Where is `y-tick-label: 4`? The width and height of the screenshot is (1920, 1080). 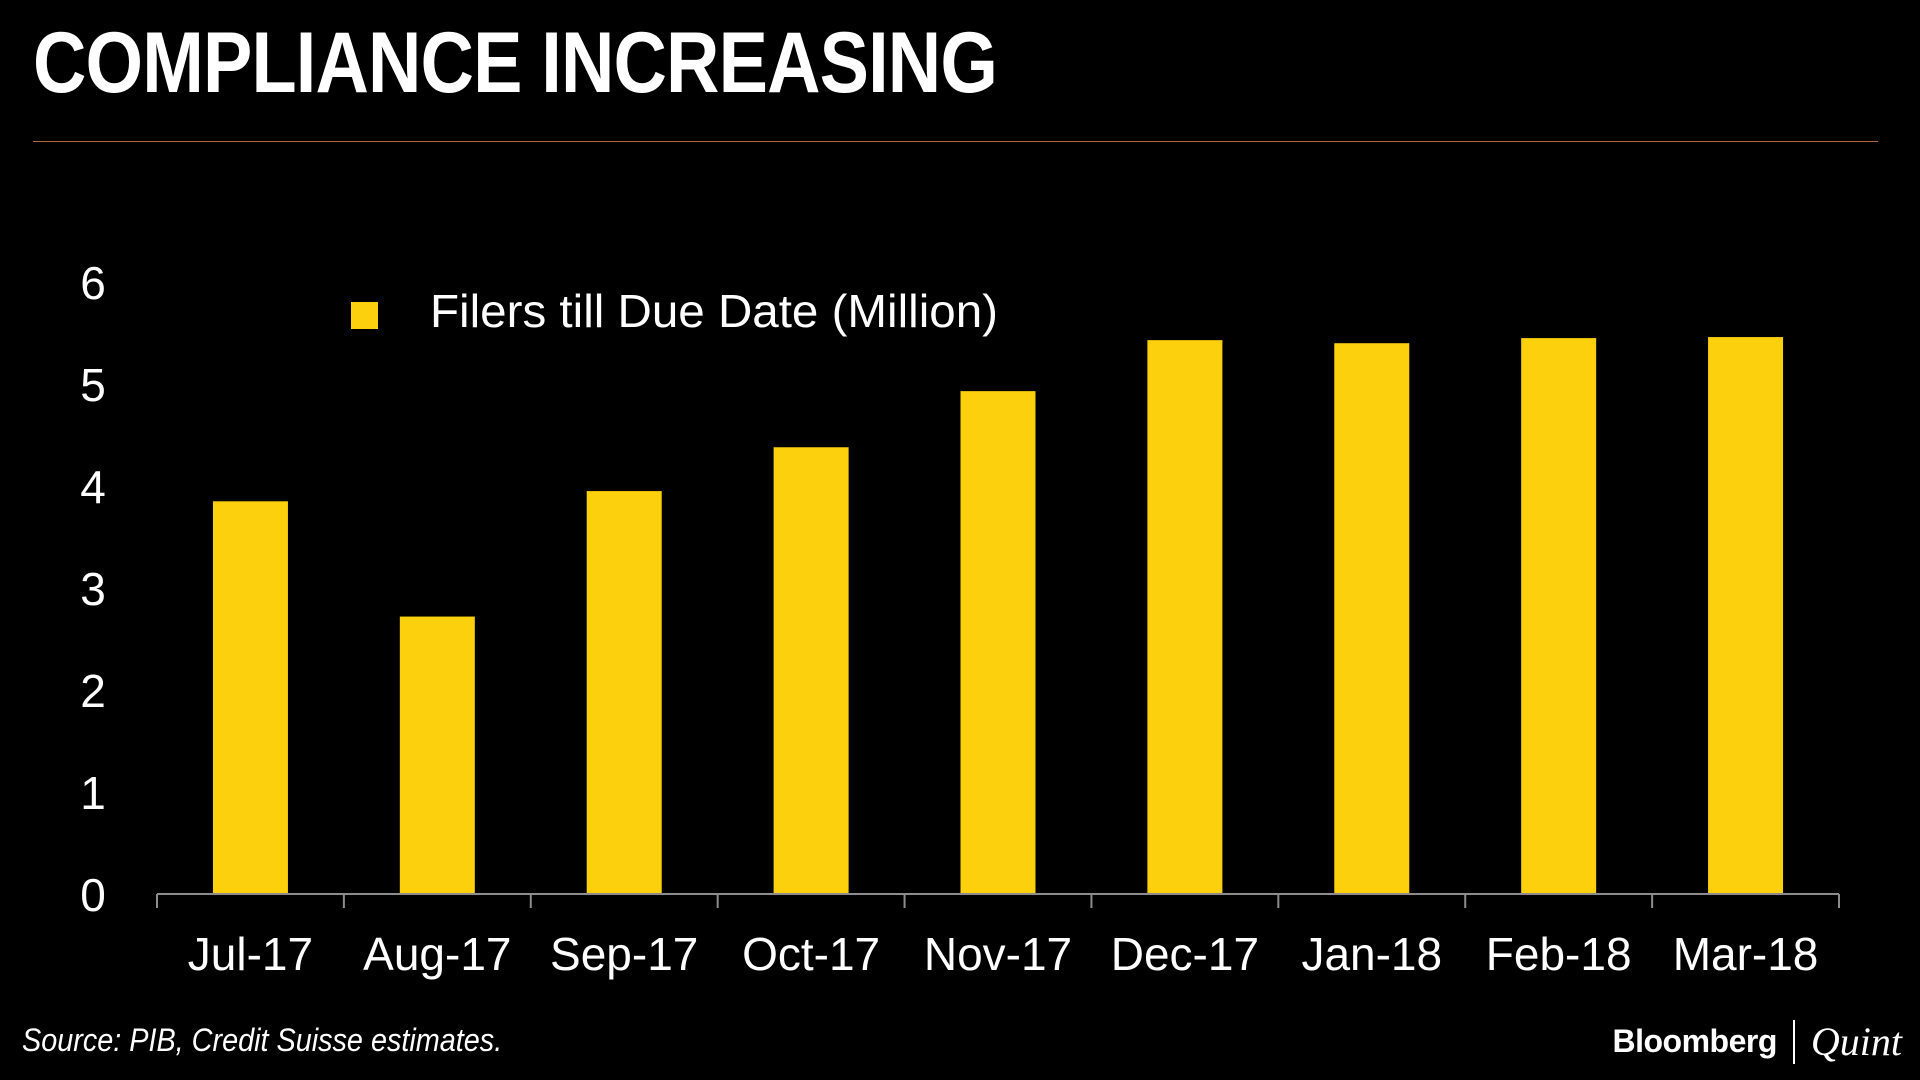
y-tick-label: 4 is located at coordinates (93, 487).